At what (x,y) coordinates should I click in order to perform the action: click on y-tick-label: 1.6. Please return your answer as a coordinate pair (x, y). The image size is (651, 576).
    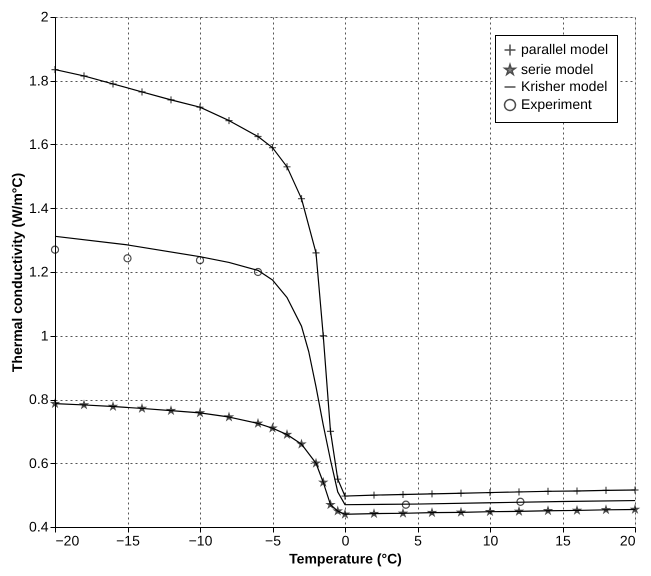
    Looking at the image, I should click on (39, 144).